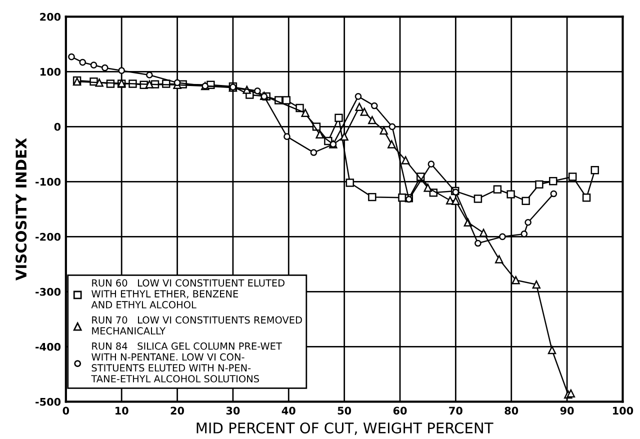 The image size is (640, 439). I want to click on legend-label: RUN 60 LOW VI CONSTITUENT ELUTED WITH ETHYL ETHER, BENZENE AND ETHYL ALCOHOL, so click(187, 293).